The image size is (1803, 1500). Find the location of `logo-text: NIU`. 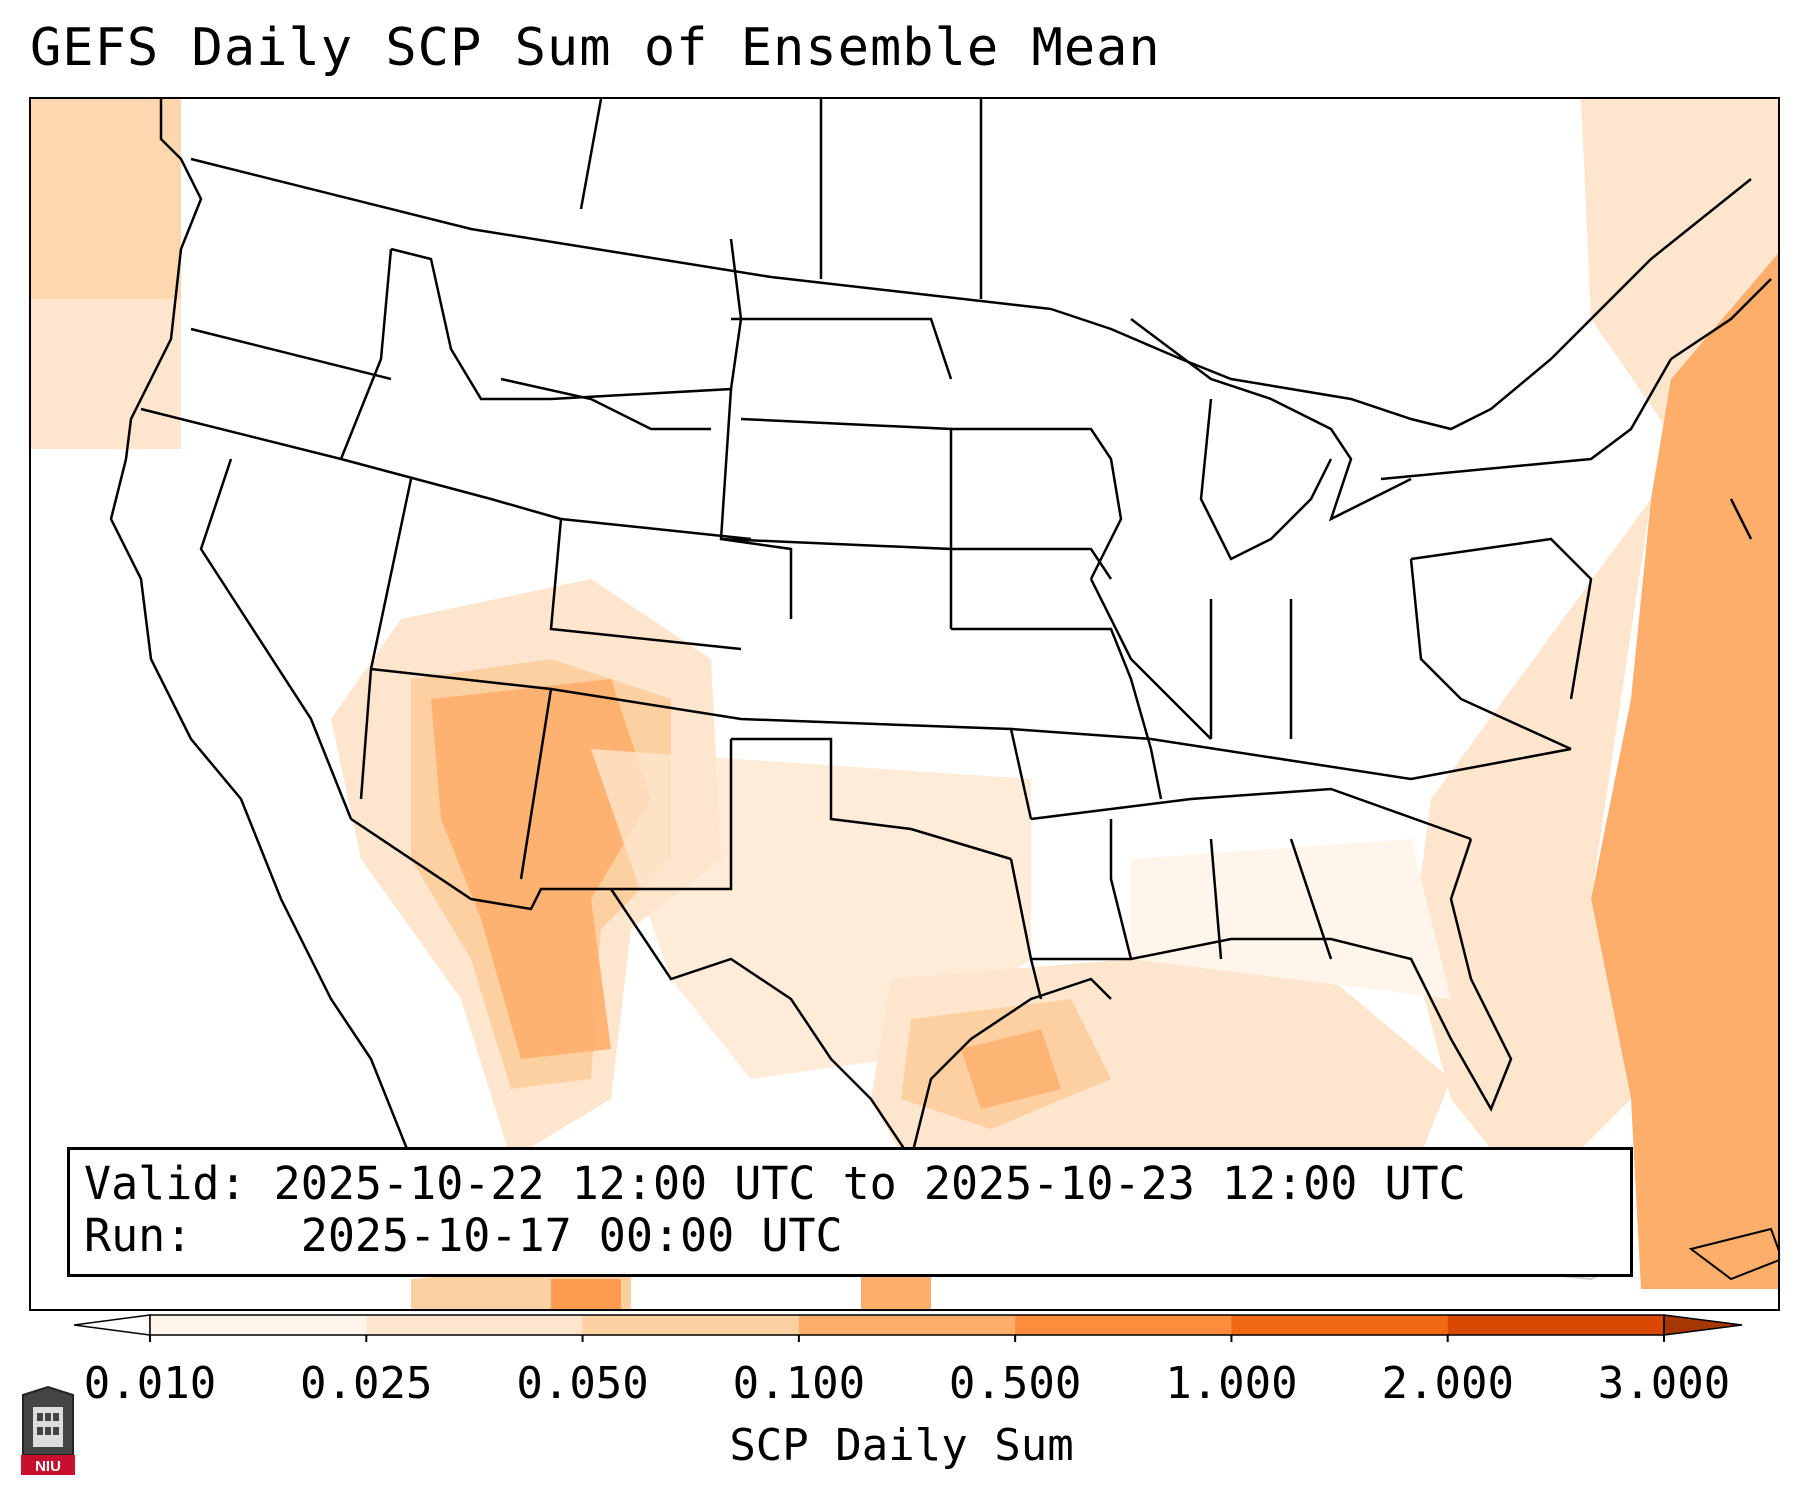

logo-text: NIU is located at coordinates (48, 1466).